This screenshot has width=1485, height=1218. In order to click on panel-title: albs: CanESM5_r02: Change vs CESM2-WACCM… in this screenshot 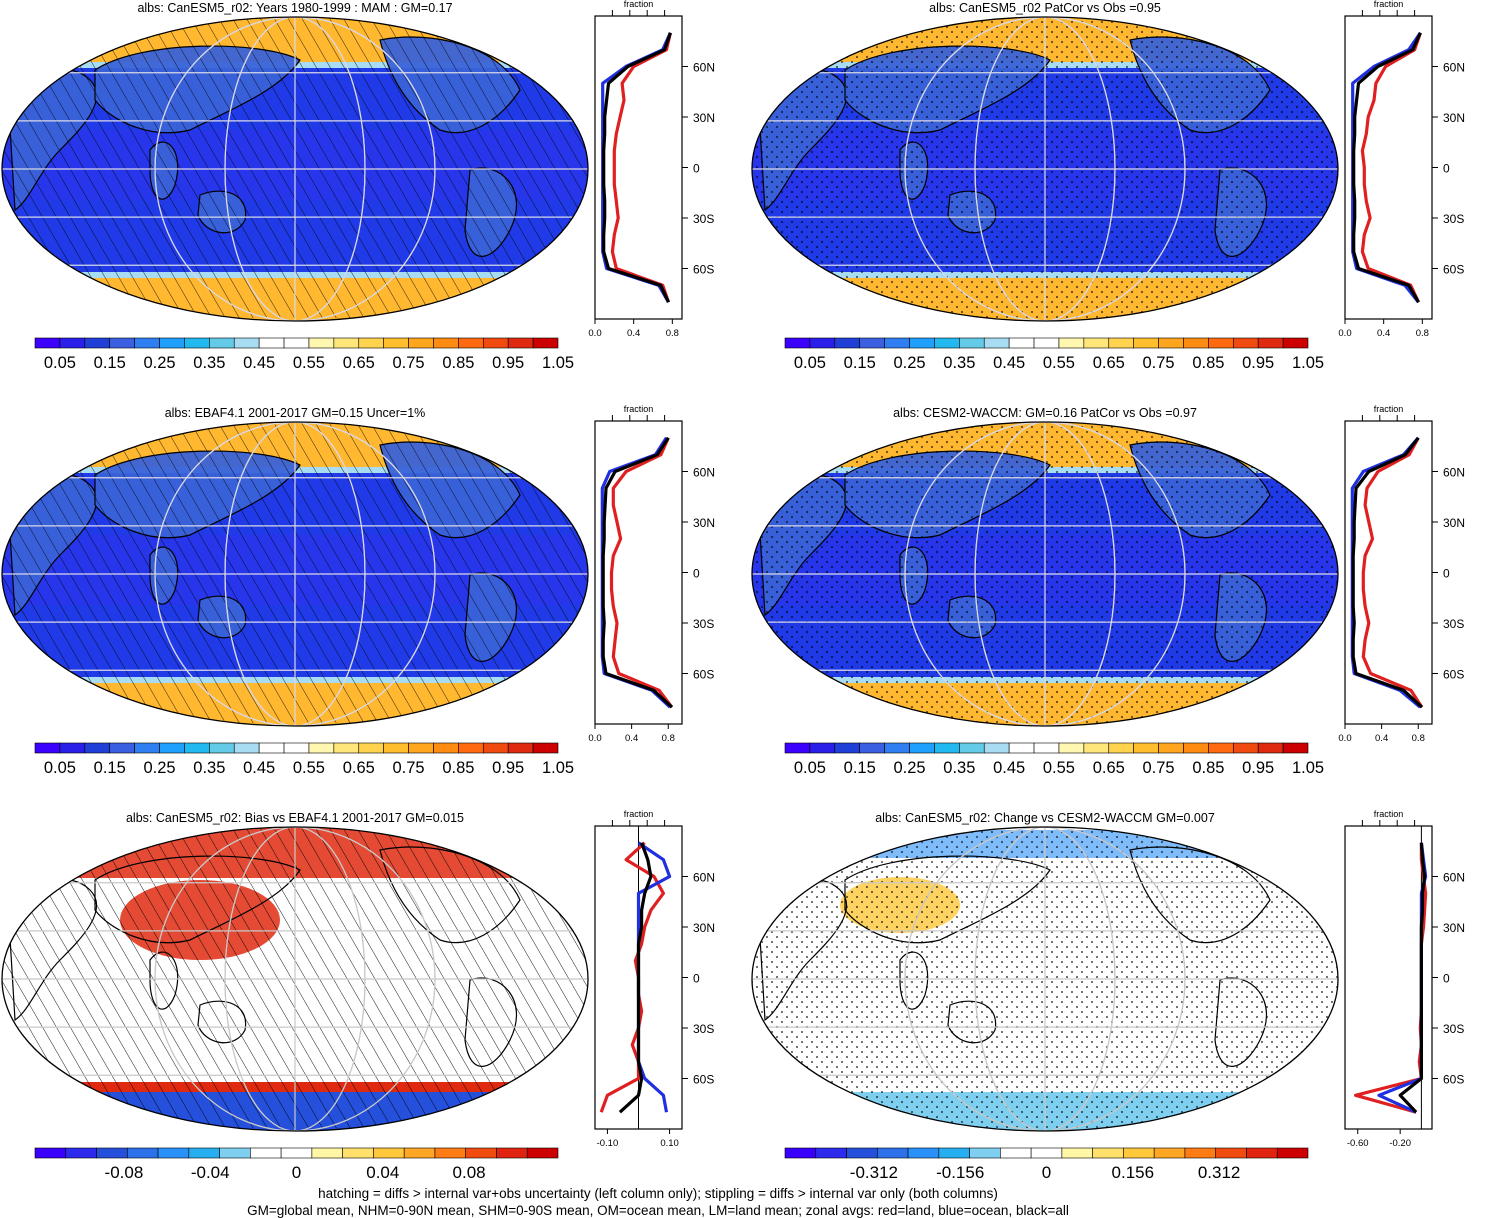, I will do `click(1045, 818)`.